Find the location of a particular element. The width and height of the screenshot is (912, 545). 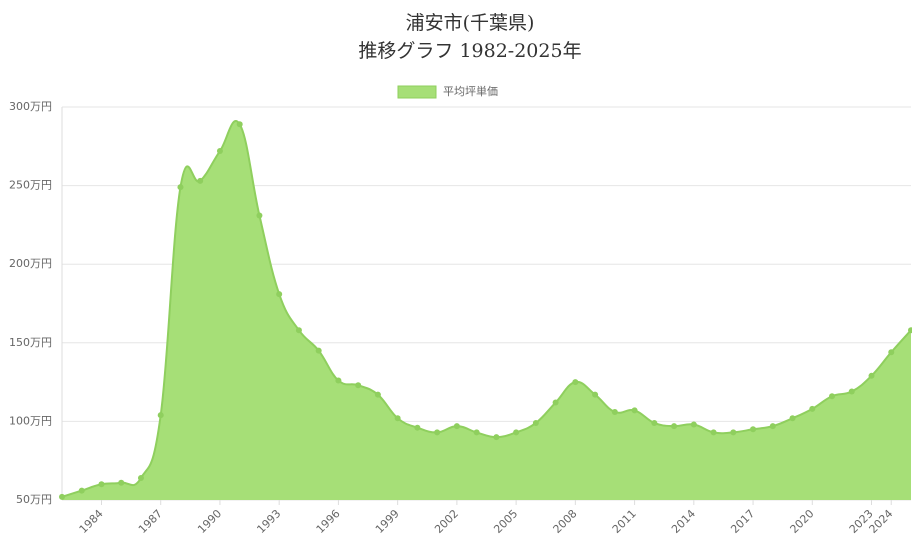

x-tick-label: 1999 is located at coordinates (387, 521).